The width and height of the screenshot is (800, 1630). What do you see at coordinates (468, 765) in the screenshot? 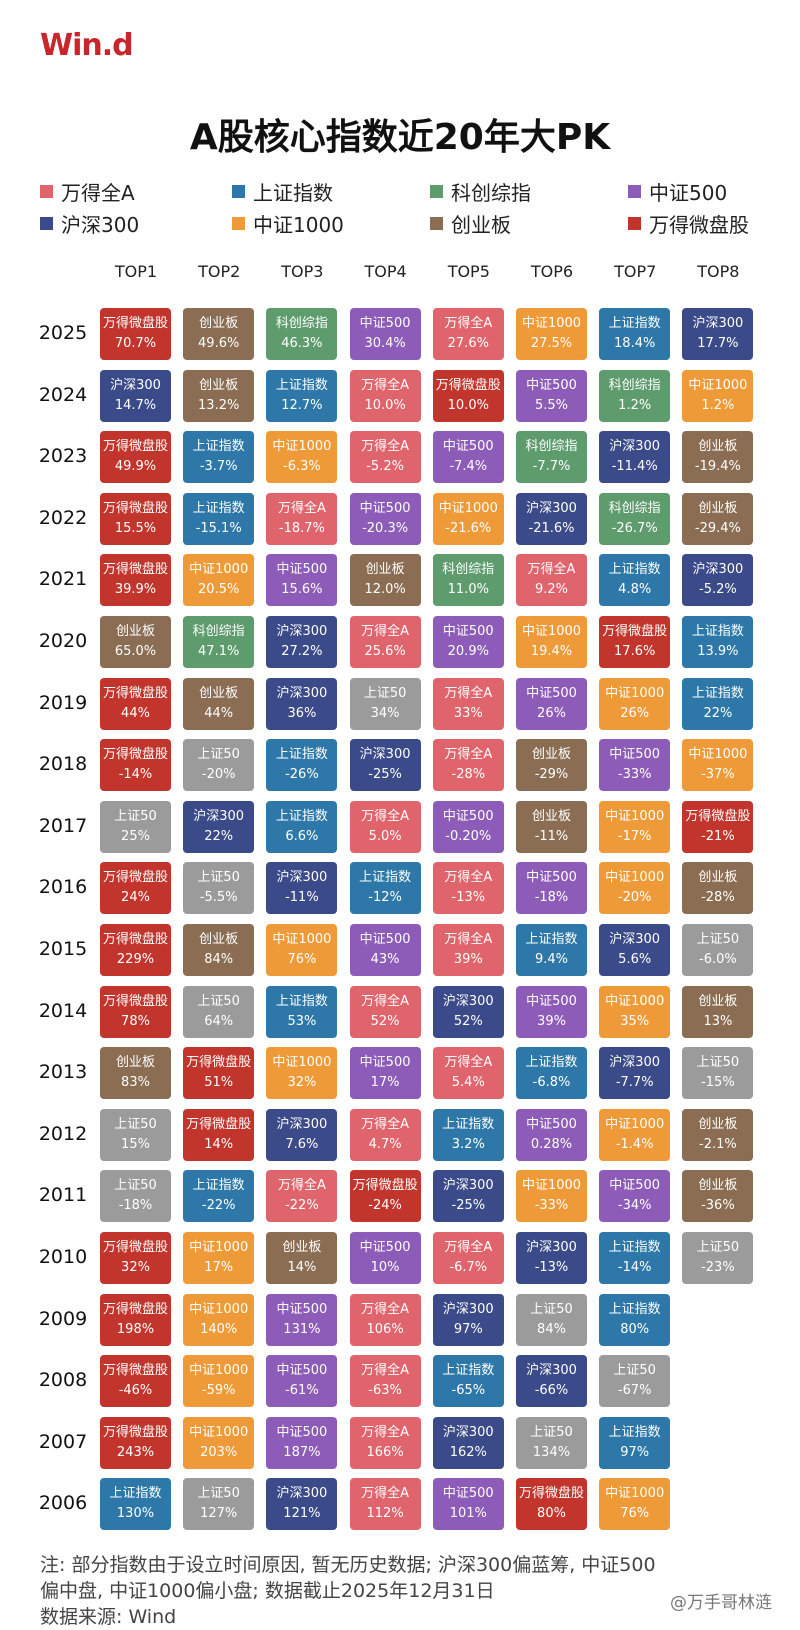
I see `index-cell: 万得全A -28%` at bounding box center [468, 765].